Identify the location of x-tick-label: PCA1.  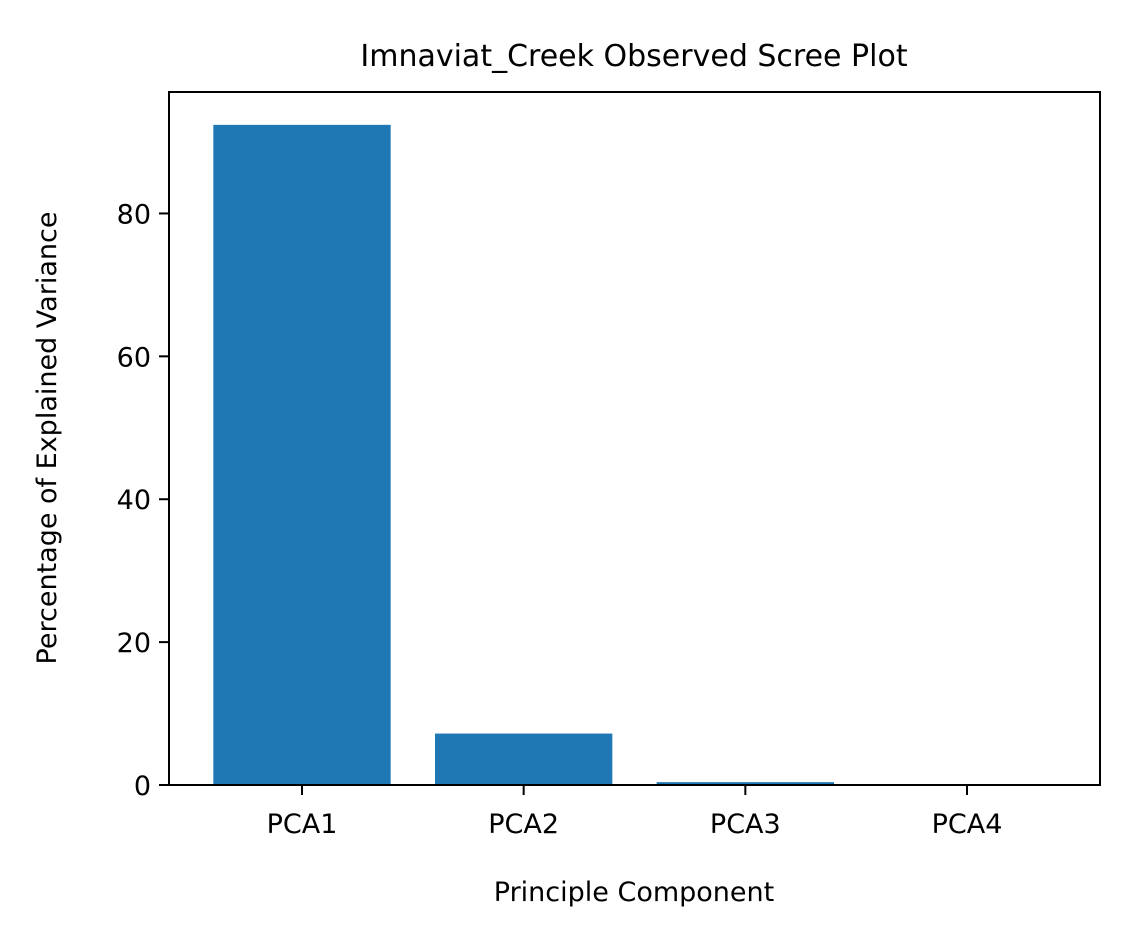
(302, 824).